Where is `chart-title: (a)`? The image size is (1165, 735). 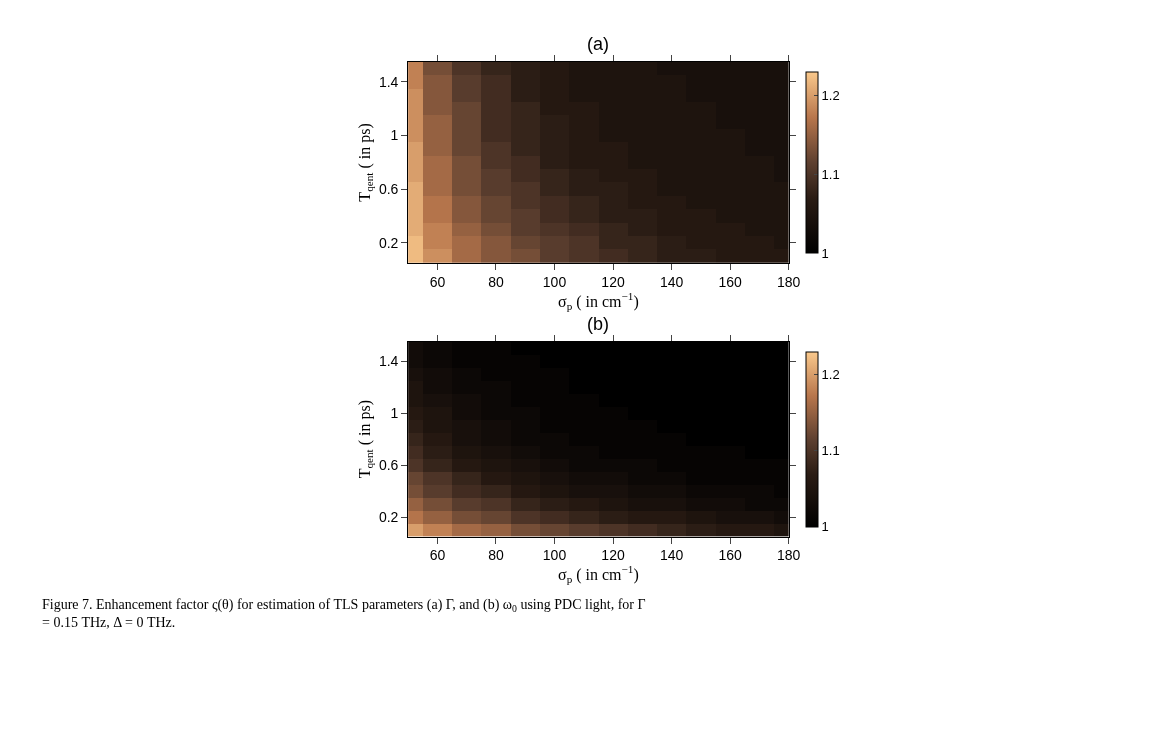
chart-title: (a) is located at coordinates (598, 44).